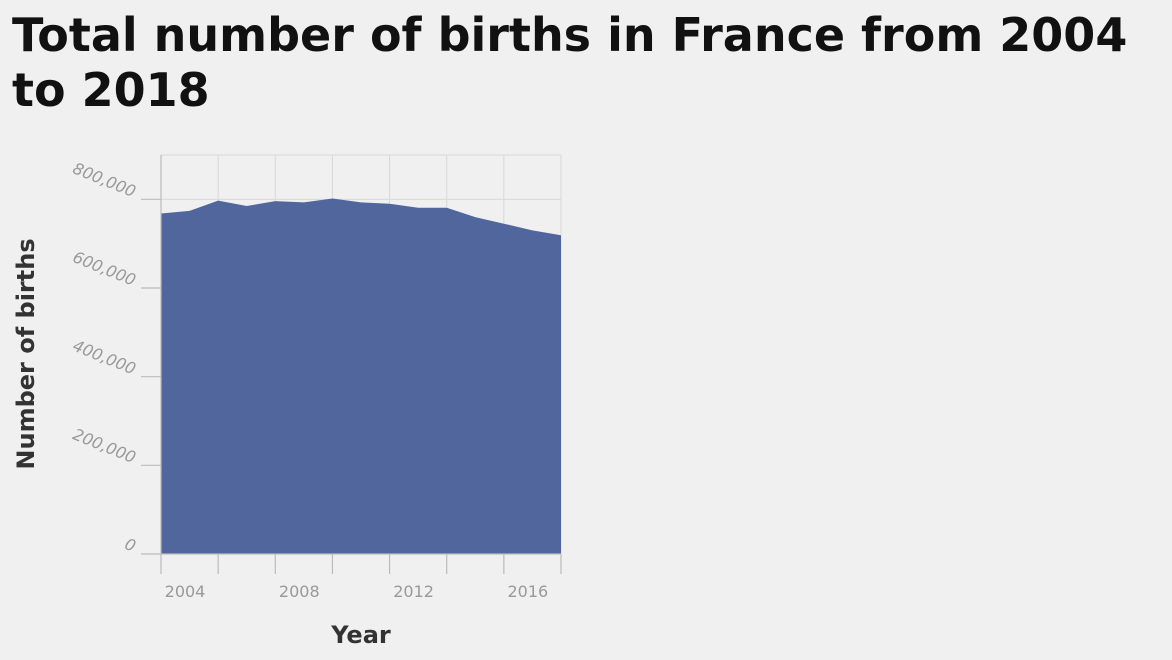  What do you see at coordinates (104, 357) in the screenshot?
I see `y-tick-label: 400,000` at bounding box center [104, 357].